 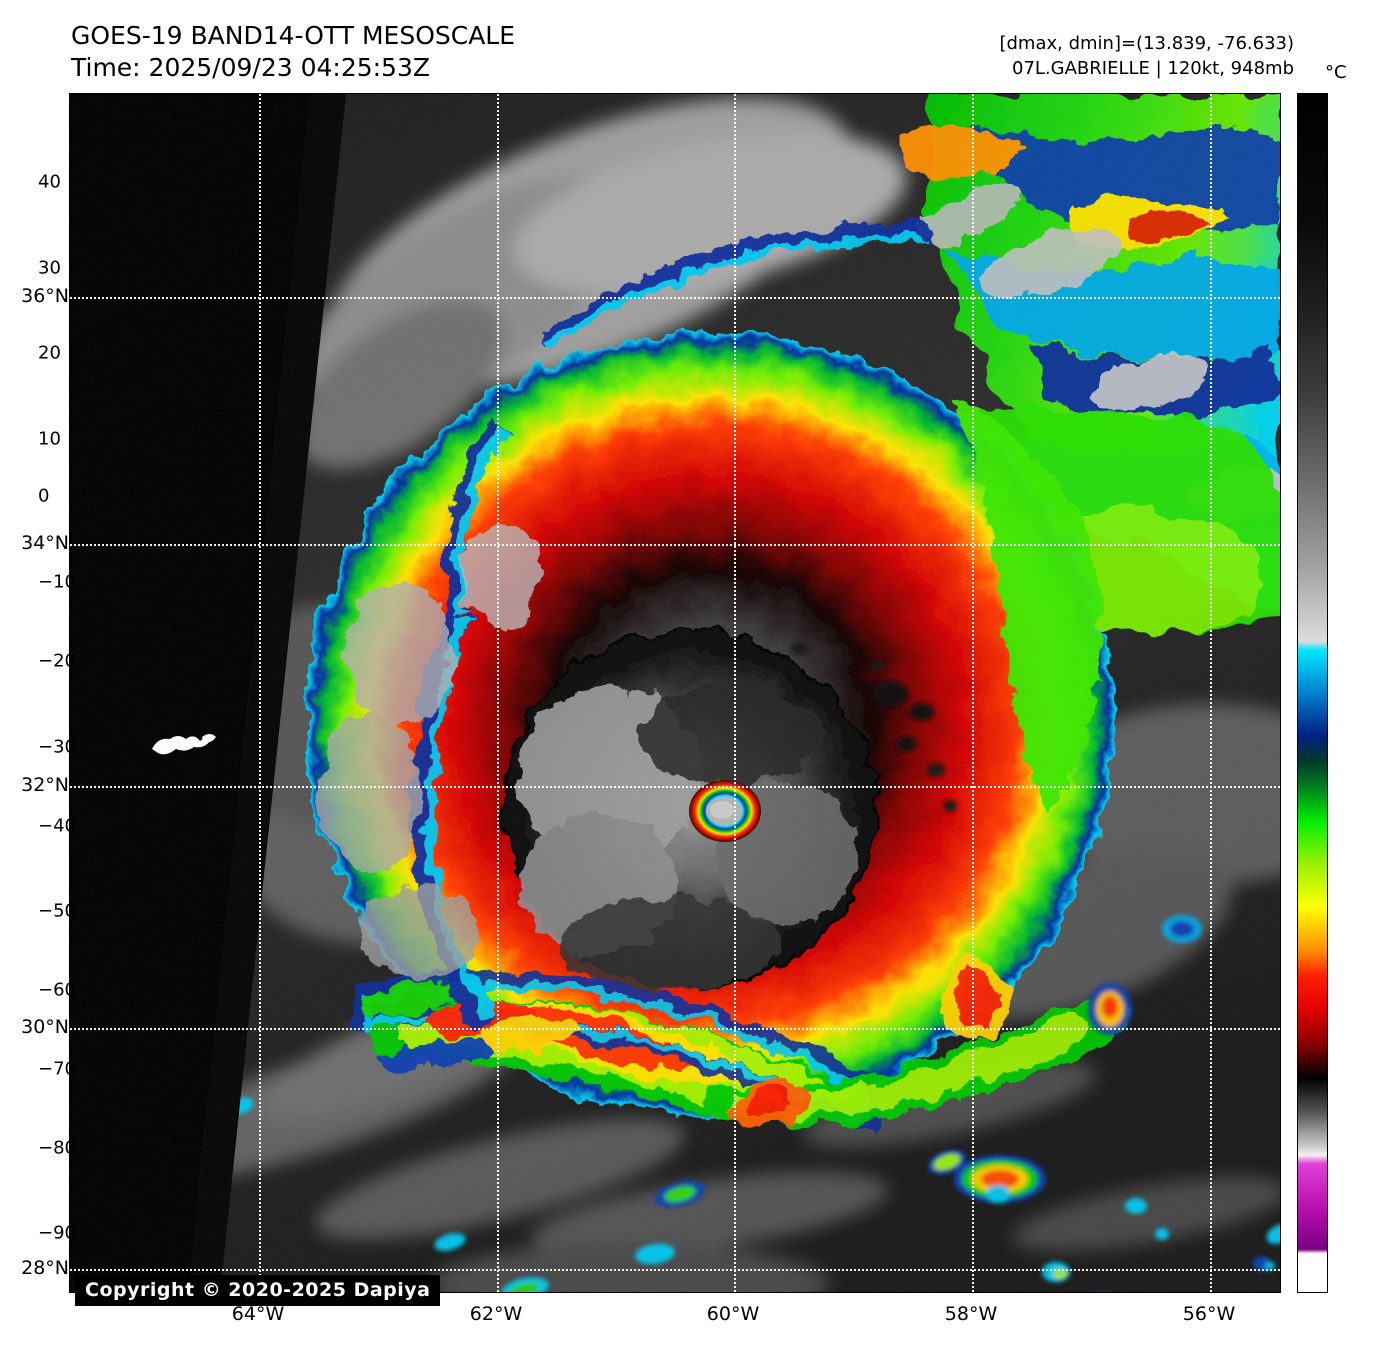 What do you see at coordinates (49, 268) in the screenshot?
I see `colorbar-tick-label: 30` at bounding box center [49, 268].